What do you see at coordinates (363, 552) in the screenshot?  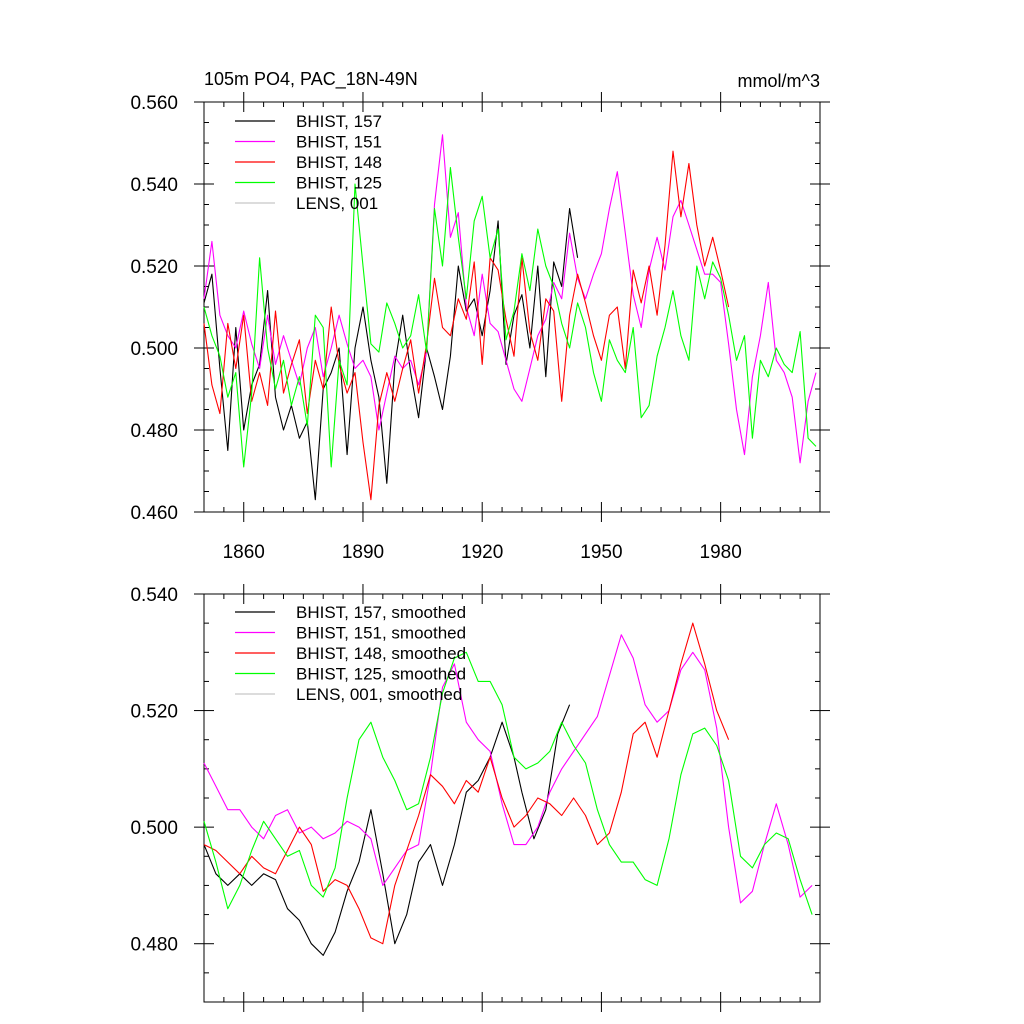 I see `x-tick-label: 1890` at bounding box center [363, 552].